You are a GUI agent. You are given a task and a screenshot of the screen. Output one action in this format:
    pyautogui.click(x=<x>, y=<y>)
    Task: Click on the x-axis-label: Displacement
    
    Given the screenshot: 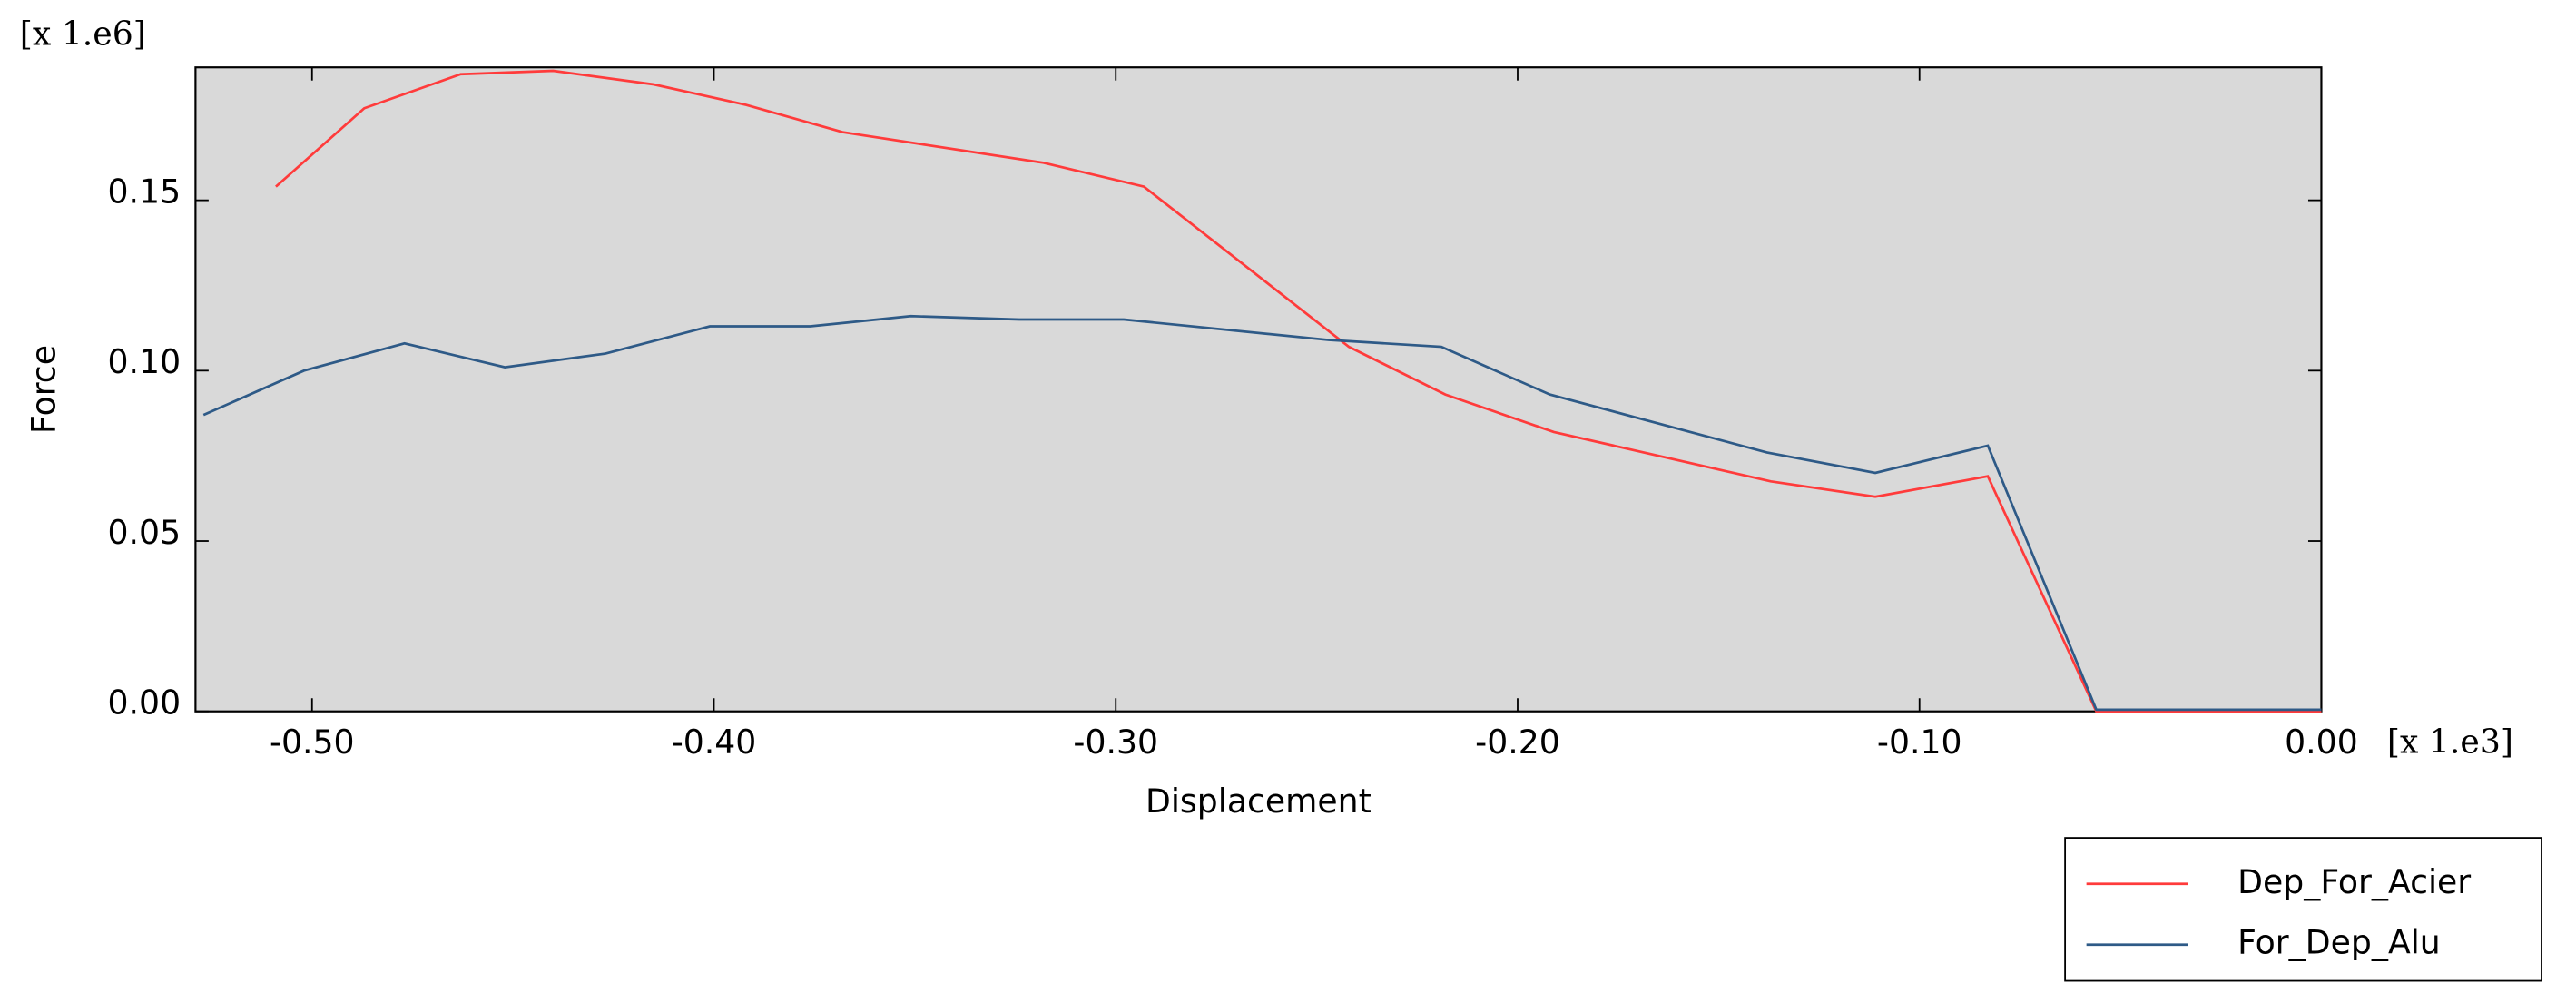 What is the action you would take?
    pyautogui.click(x=1258, y=801)
    